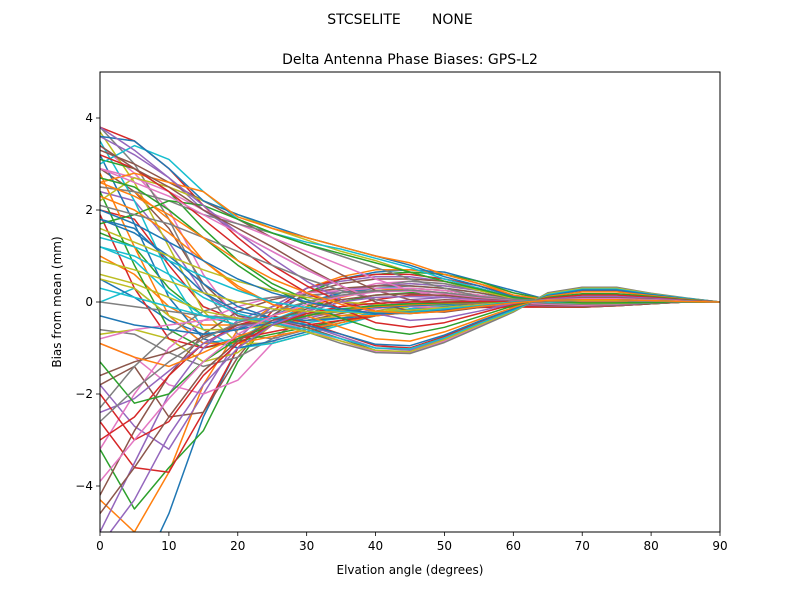 This screenshot has width=800, height=600. What do you see at coordinates (306, 546) in the screenshot?
I see `x-tick-label: 30` at bounding box center [306, 546].